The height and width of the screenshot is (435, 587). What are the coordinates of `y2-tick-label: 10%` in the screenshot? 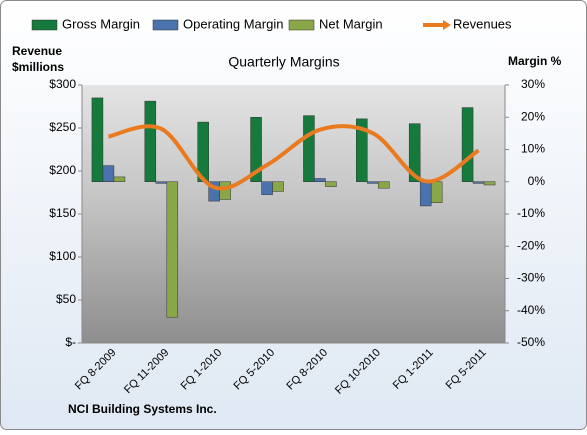 It's located at (533, 149).